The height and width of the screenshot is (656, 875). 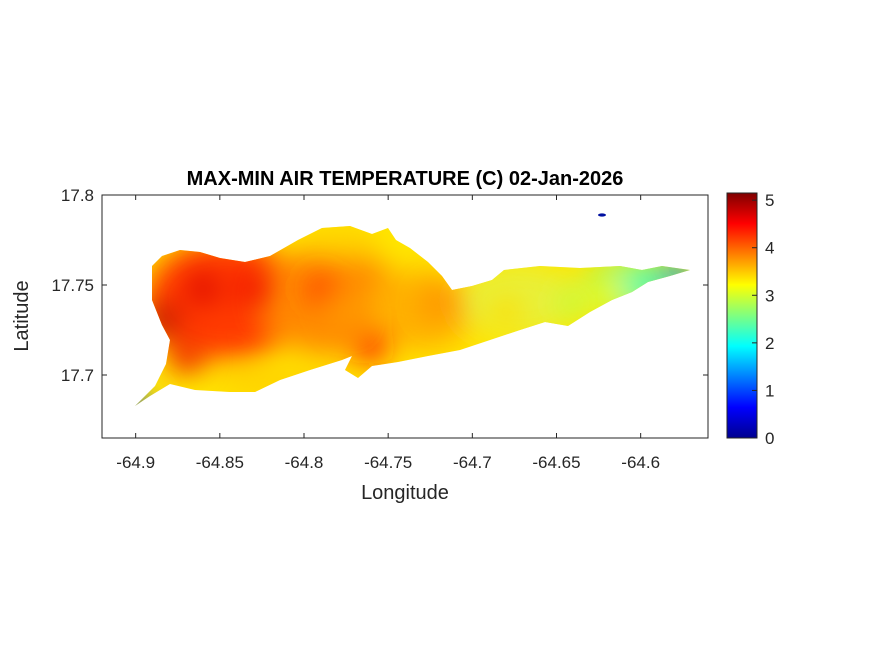 What do you see at coordinates (556, 462) in the screenshot?
I see `x-tick-label: -64.65` at bounding box center [556, 462].